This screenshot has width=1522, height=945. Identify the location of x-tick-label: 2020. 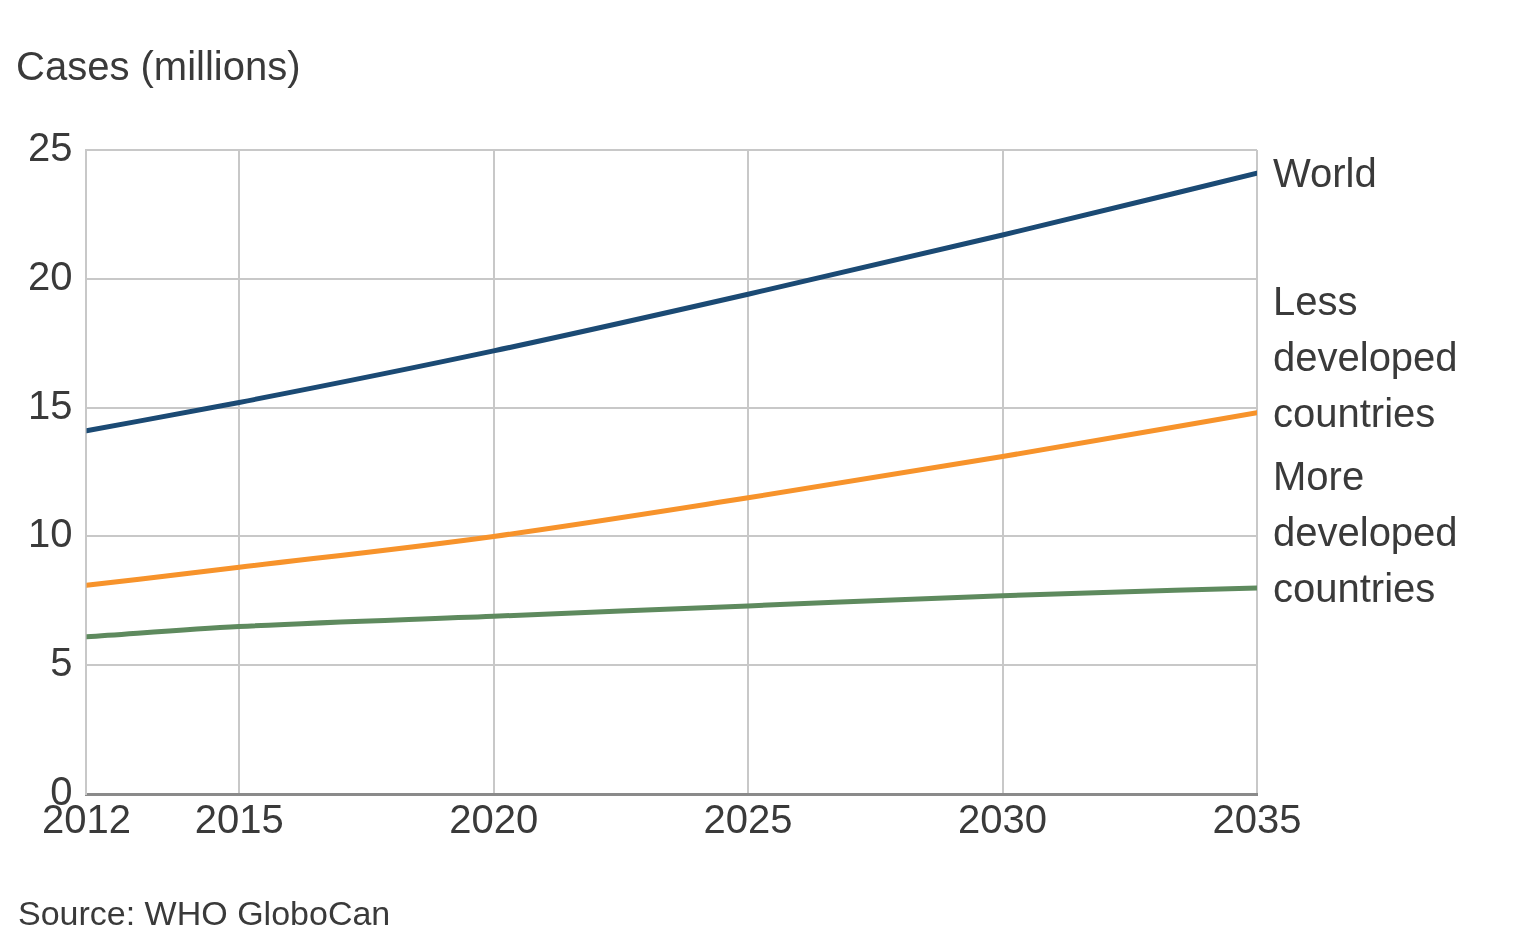
(494, 819).